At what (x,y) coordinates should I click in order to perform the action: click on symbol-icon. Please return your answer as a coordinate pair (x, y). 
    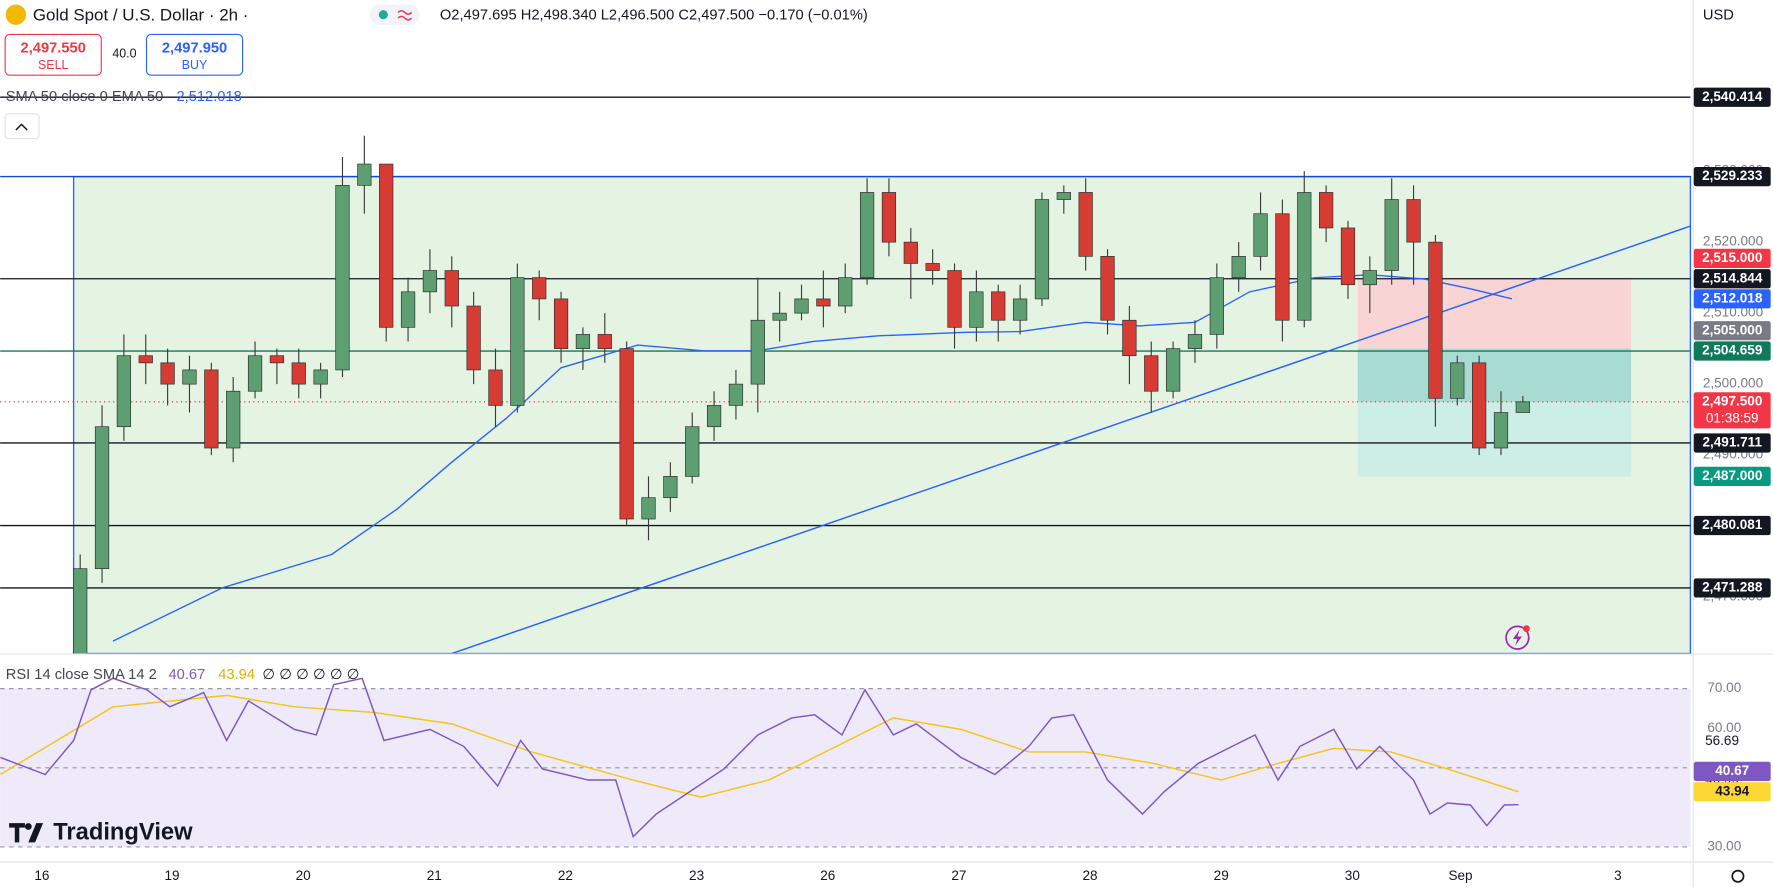
    Looking at the image, I should click on (16, 14).